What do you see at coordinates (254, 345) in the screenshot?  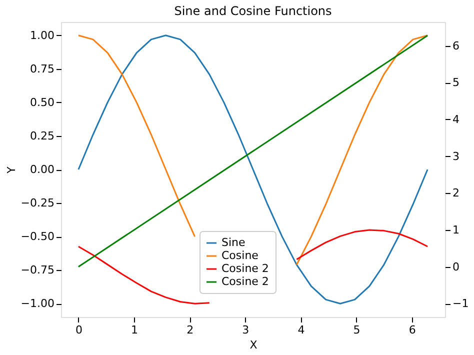 I see `x-axis-title: X` at bounding box center [254, 345].